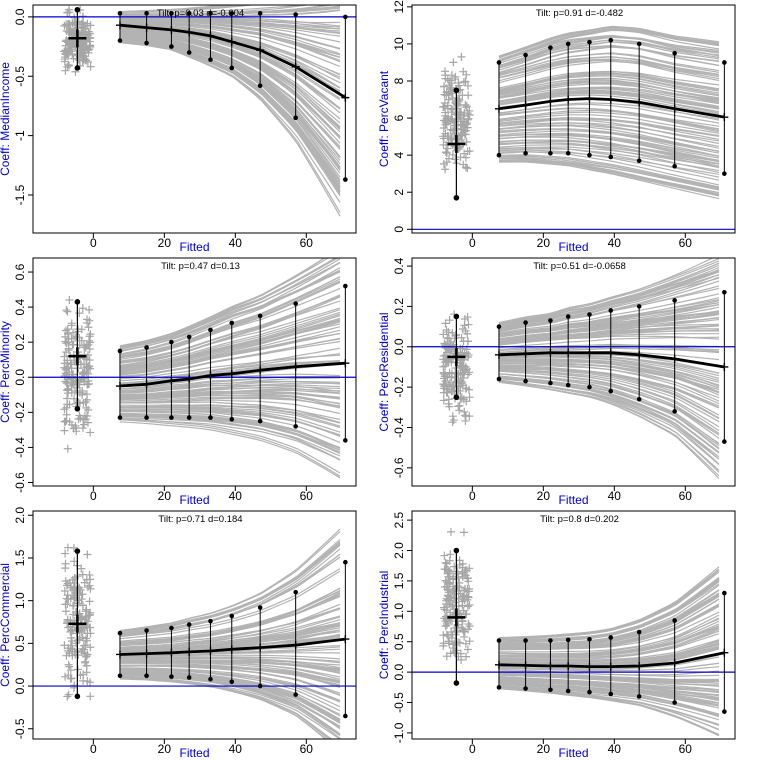 The height and width of the screenshot is (761, 761). What do you see at coordinates (399, 154) in the screenshot?
I see `y-tick-label: 4` at bounding box center [399, 154].